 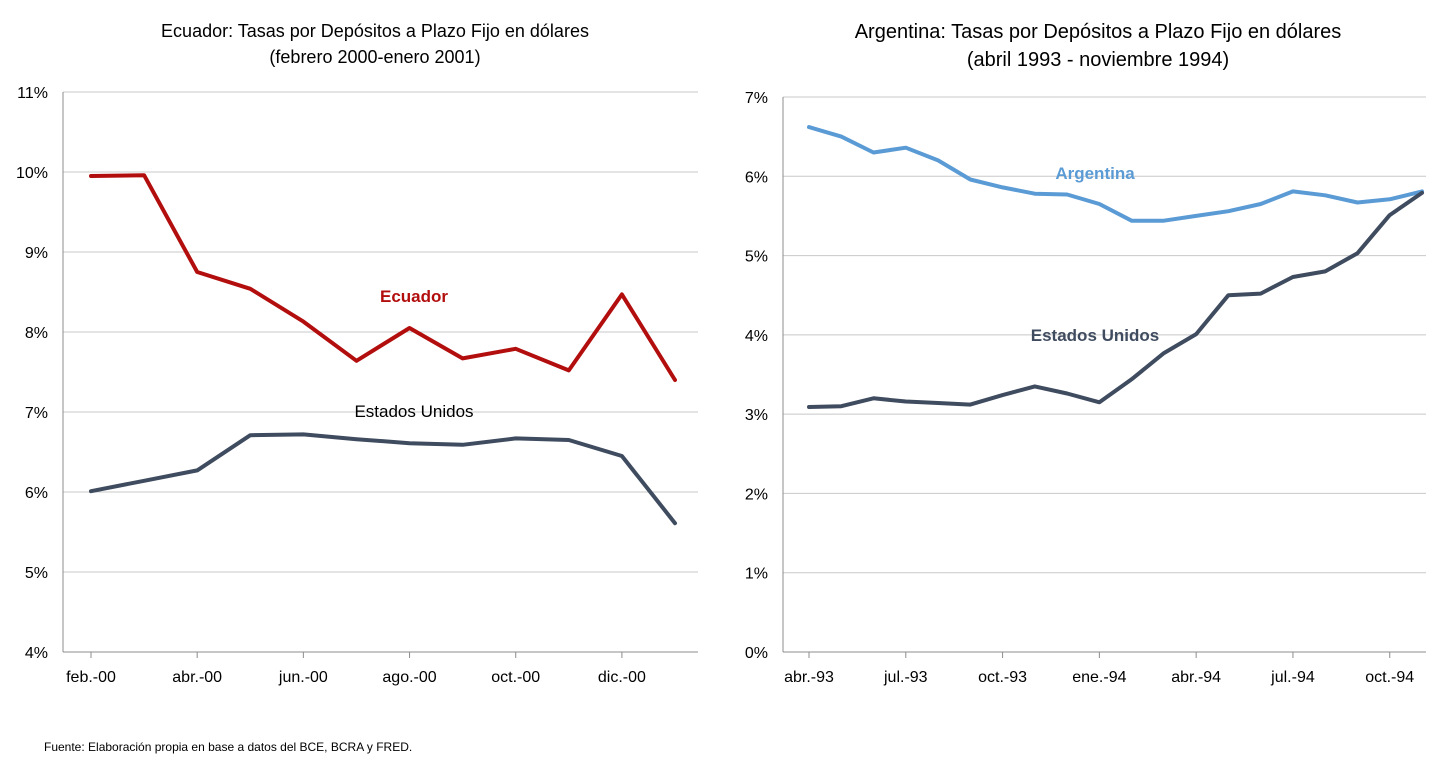 I want to click on x-tick-label: jul.-94, so click(x=1292, y=677).